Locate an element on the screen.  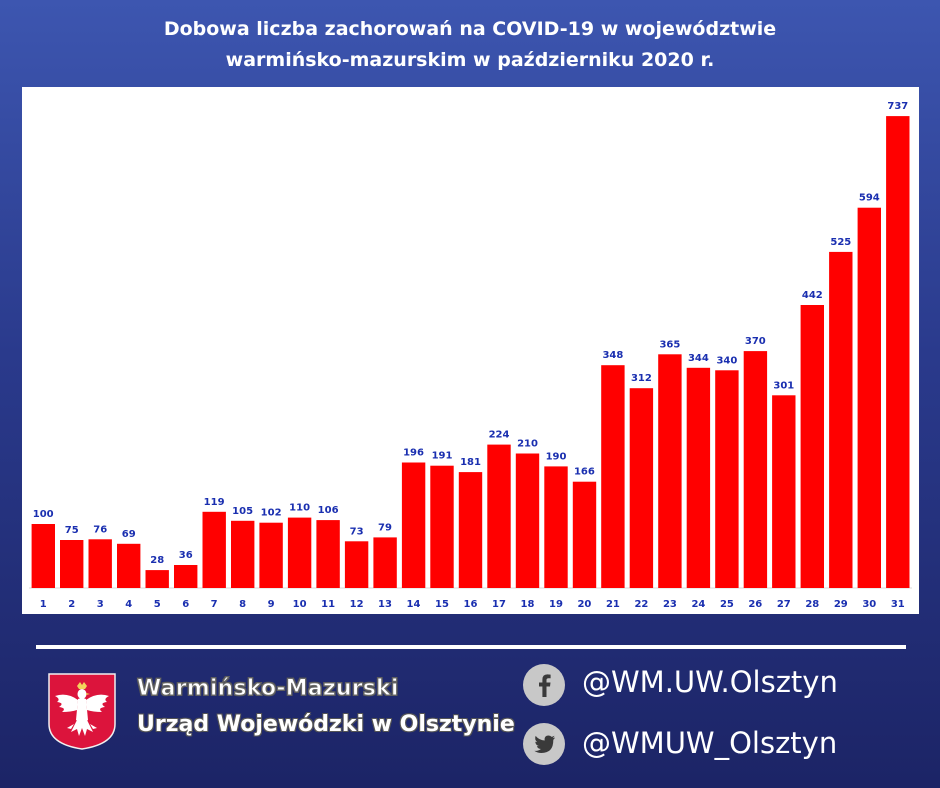
x-tick-label-26: 26 is located at coordinates (755, 604).